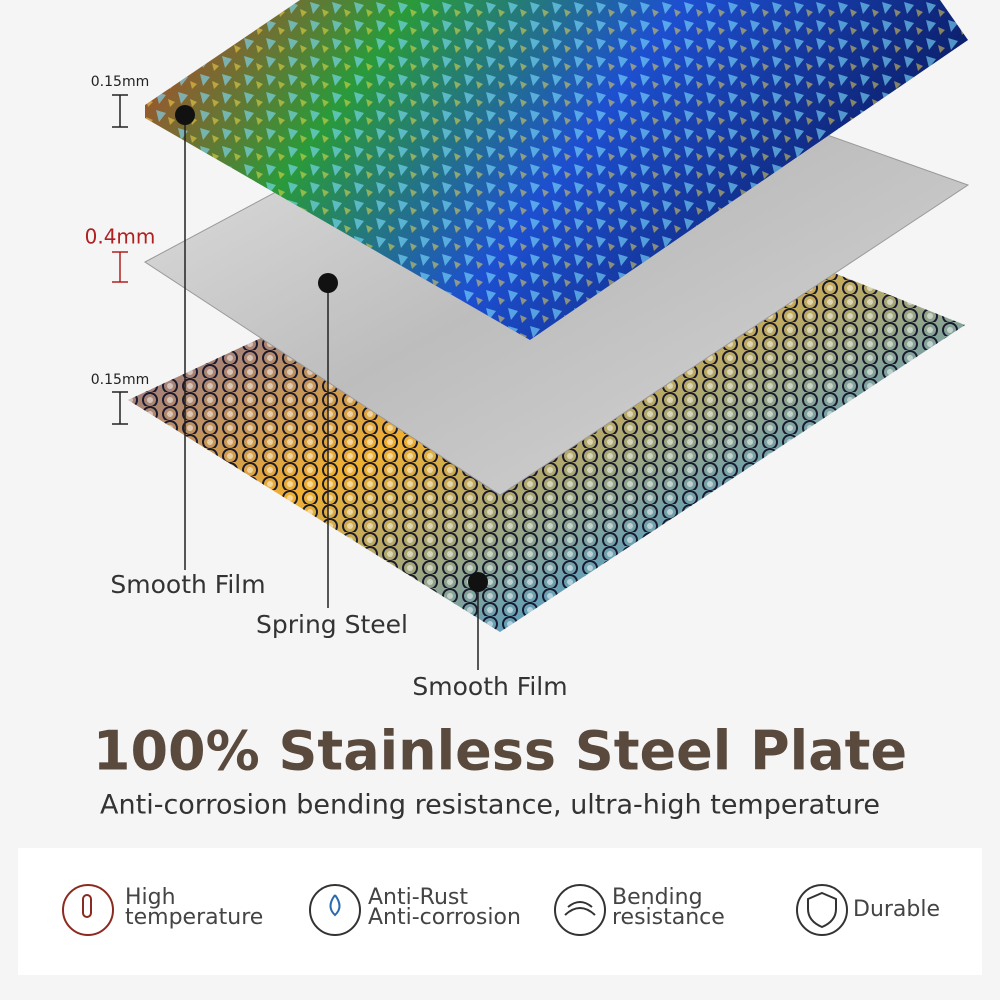 The width and height of the screenshot is (1000, 1000). I want to click on feature-icons, so click(455, 910).